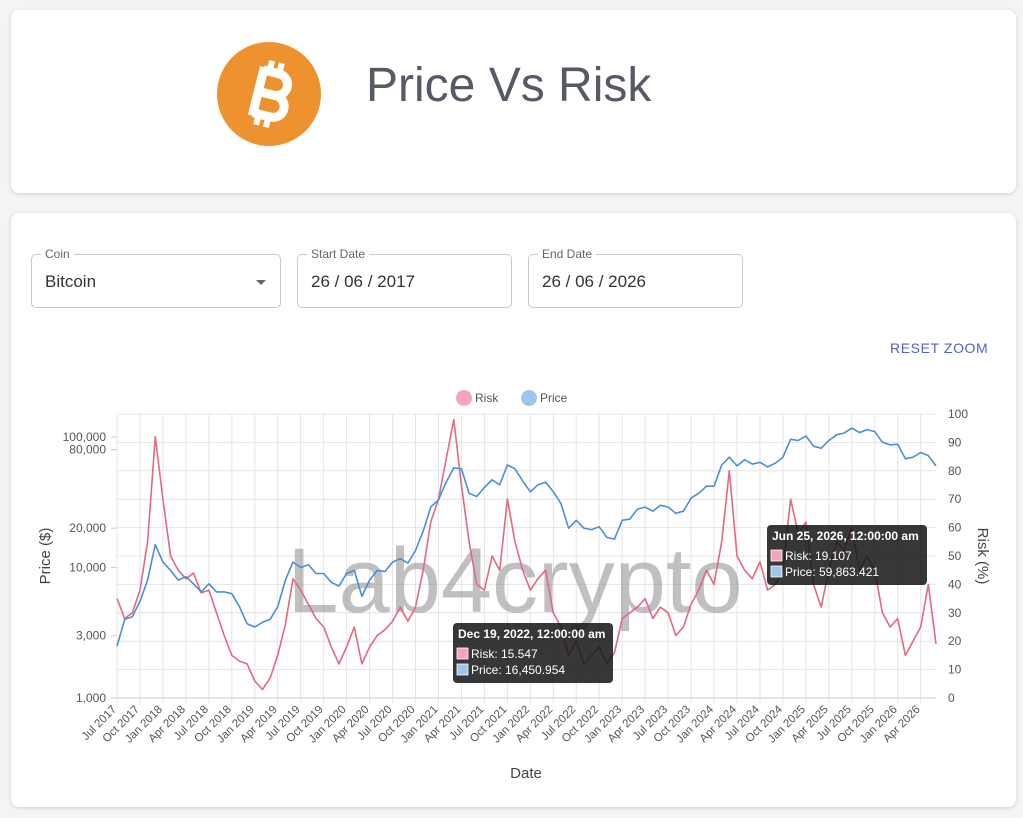  I want to click on field-value: Bitcoin, so click(71, 281).